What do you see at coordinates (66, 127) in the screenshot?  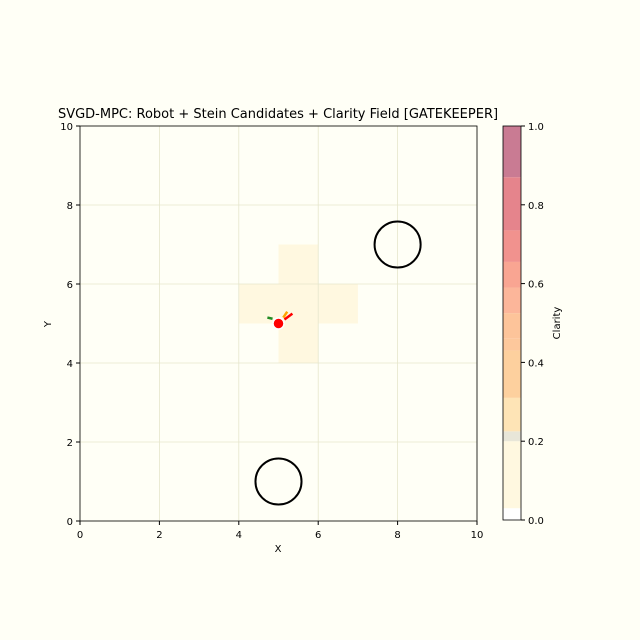 I see `y-tick-label: 10` at bounding box center [66, 127].